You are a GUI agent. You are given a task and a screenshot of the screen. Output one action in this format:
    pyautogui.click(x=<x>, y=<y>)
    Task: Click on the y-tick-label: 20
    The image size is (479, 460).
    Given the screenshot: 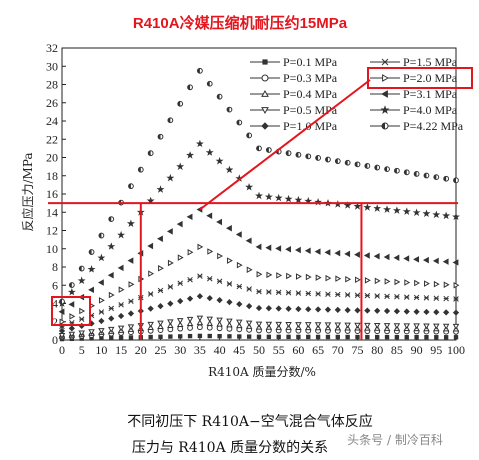 What is the action you would take?
    pyautogui.click(x=52, y=158)
    